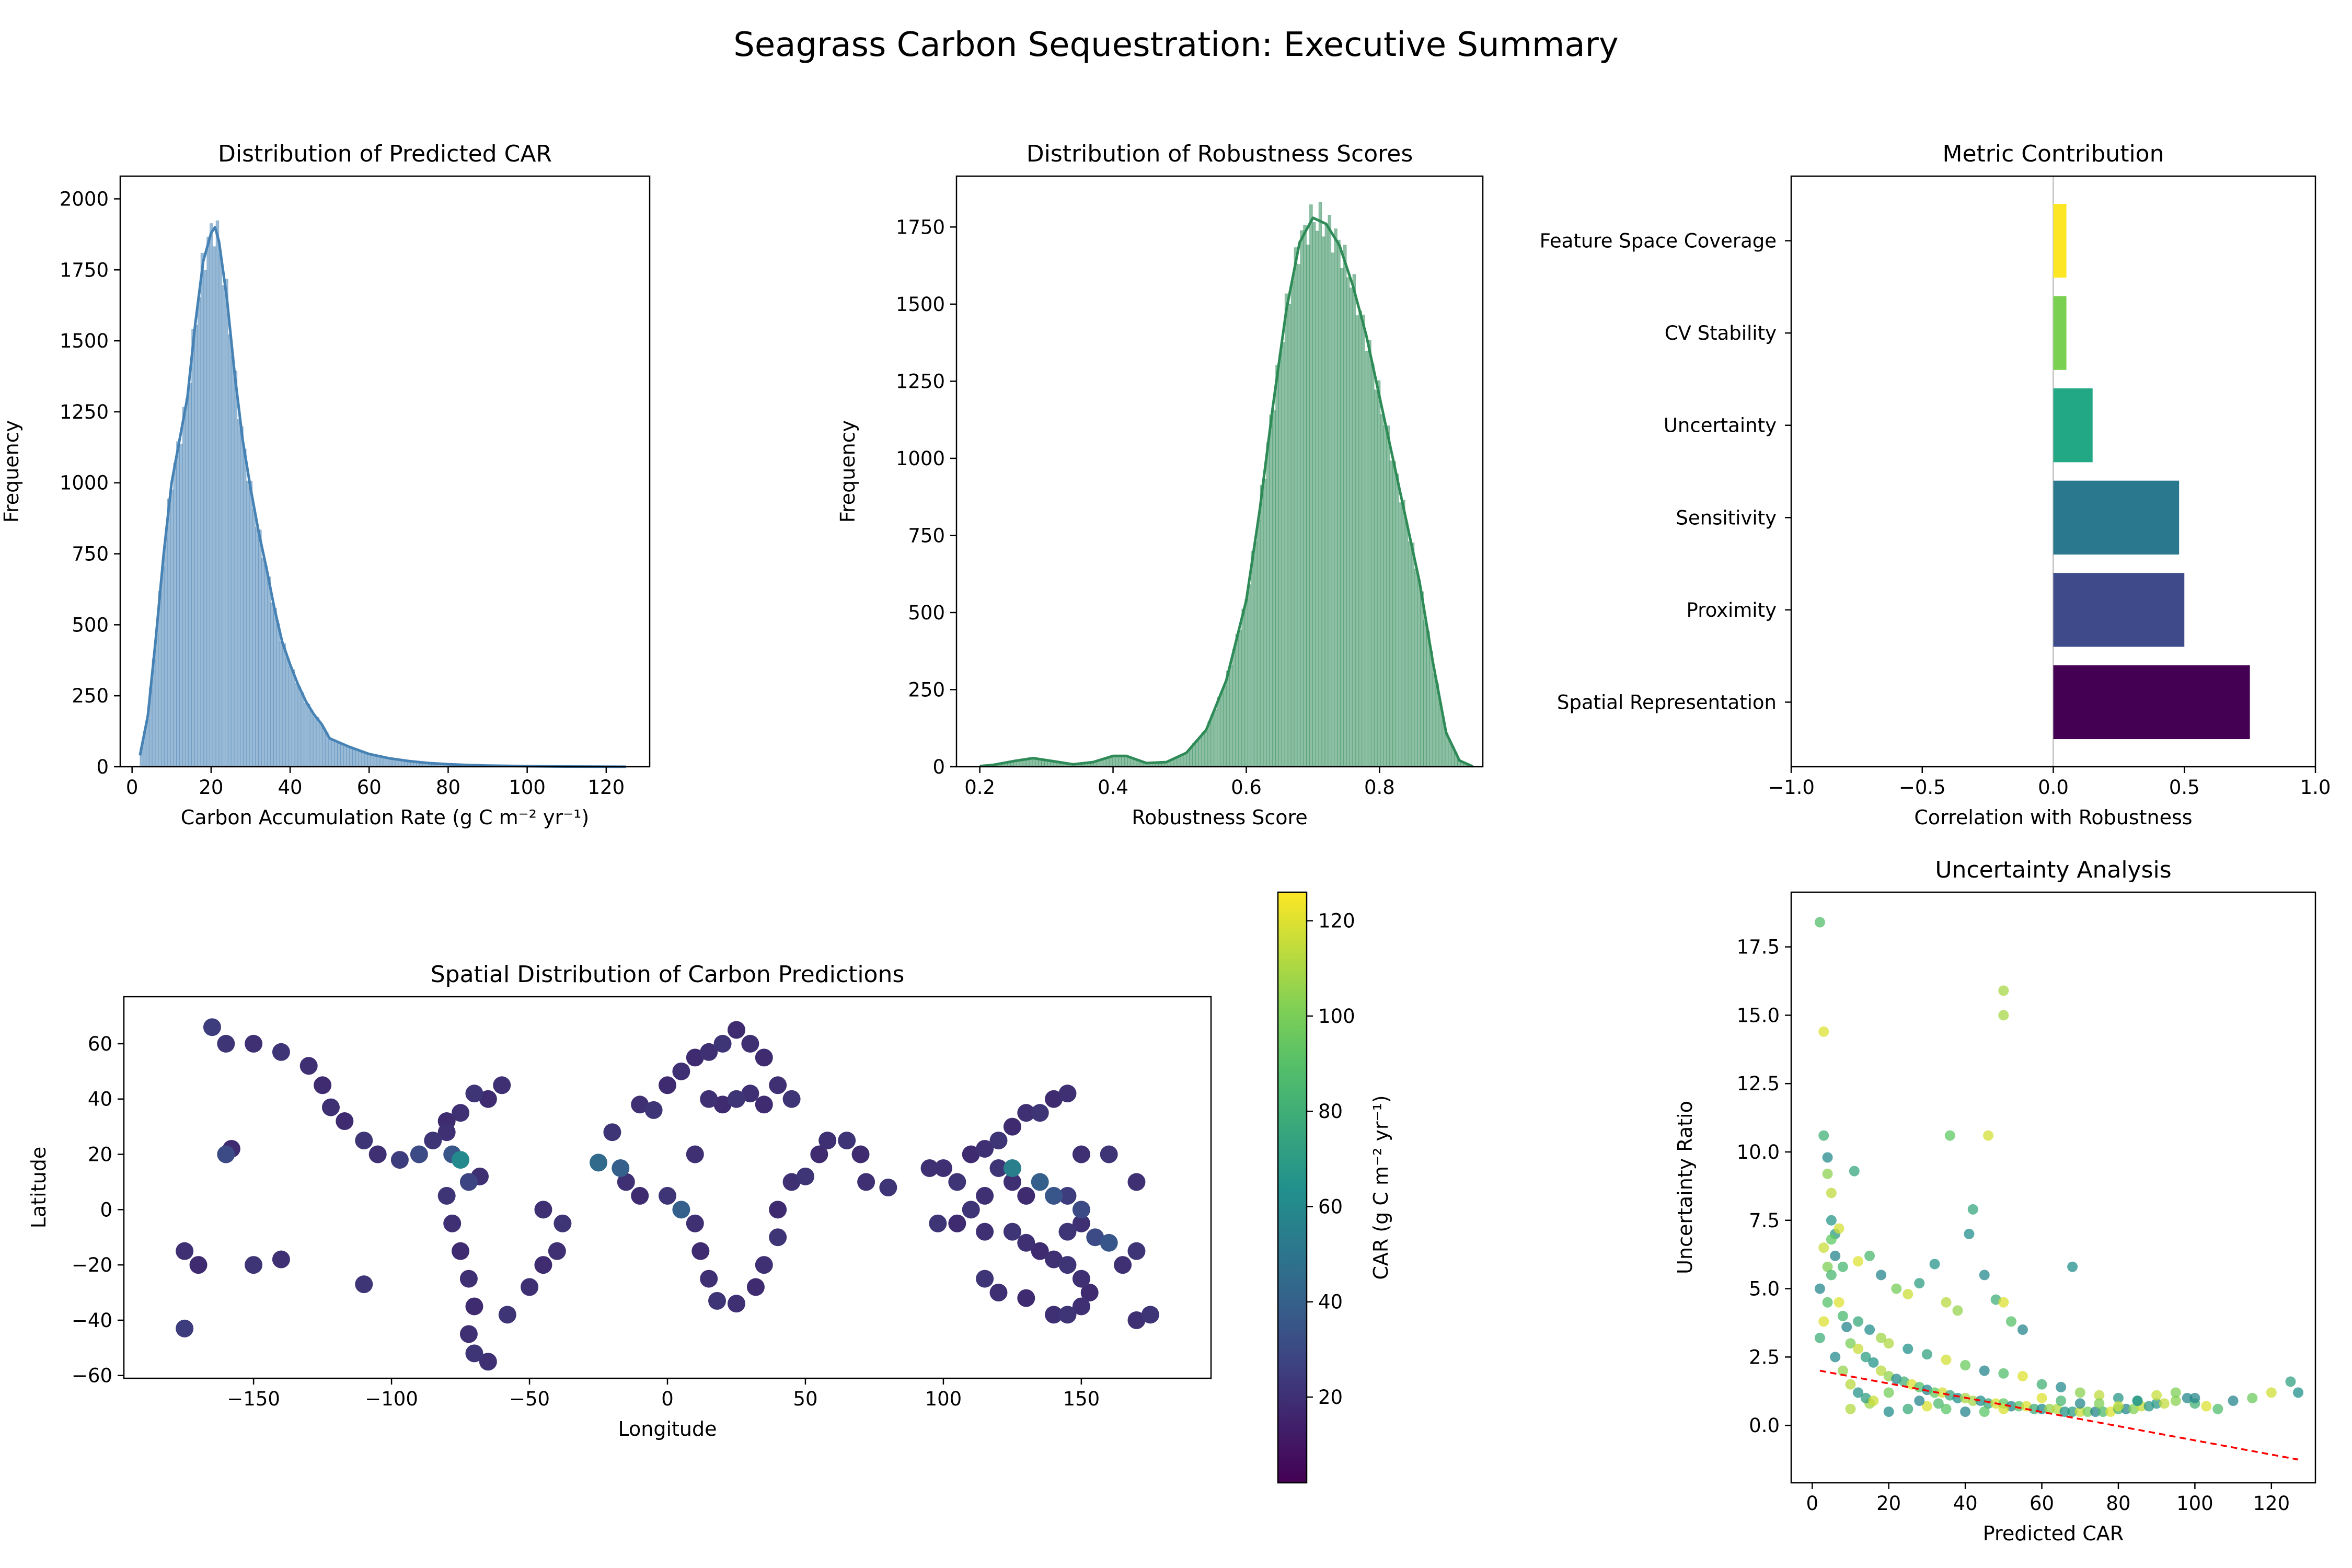 This screenshot has width=2352, height=1568. Describe the element at coordinates (920, 458) in the screenshot. I see `y-tick-label: 1000` at that location.